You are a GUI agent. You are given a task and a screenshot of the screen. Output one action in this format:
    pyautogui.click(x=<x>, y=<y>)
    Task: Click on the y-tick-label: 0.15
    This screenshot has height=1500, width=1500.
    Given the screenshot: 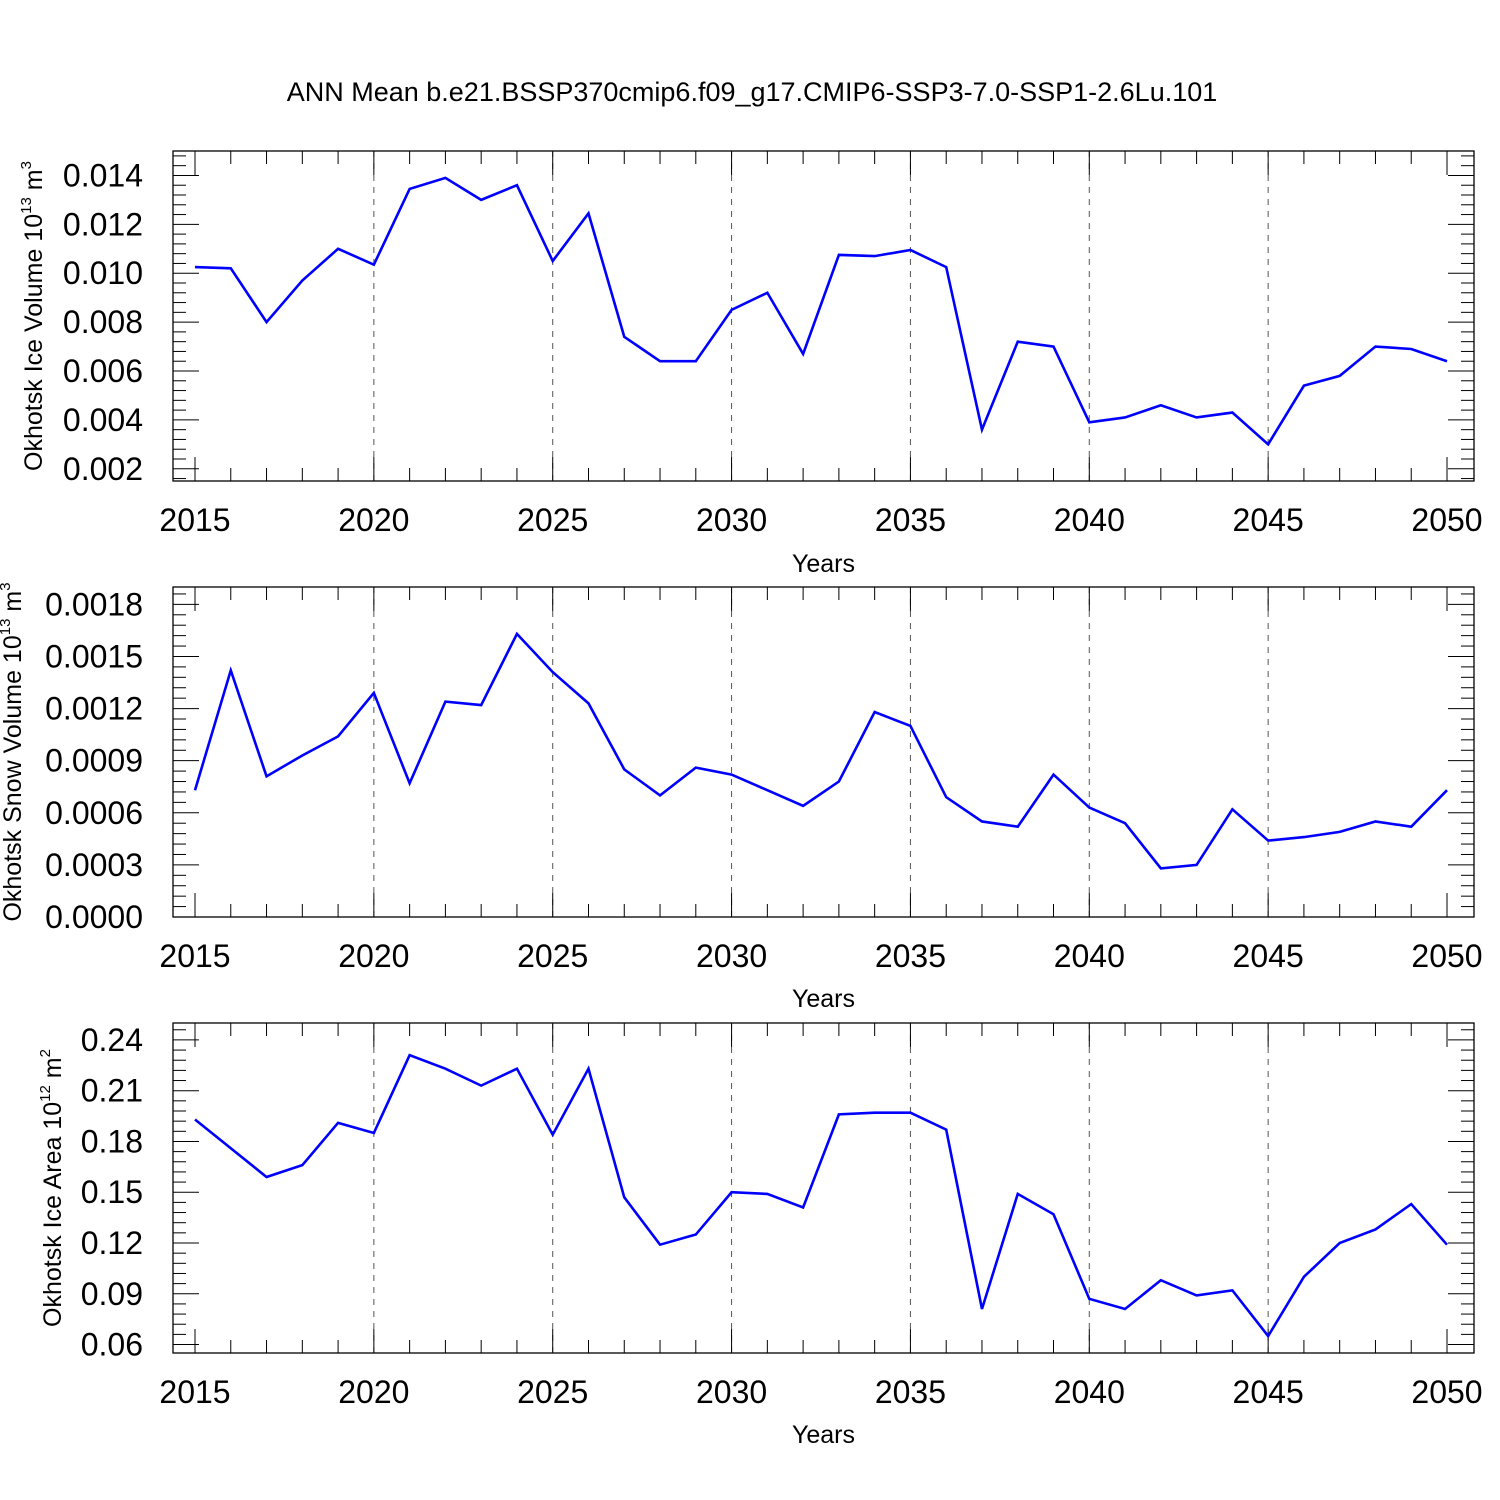 What is the action you would take?
    pyautogui.click(x=112, y=1192)
    